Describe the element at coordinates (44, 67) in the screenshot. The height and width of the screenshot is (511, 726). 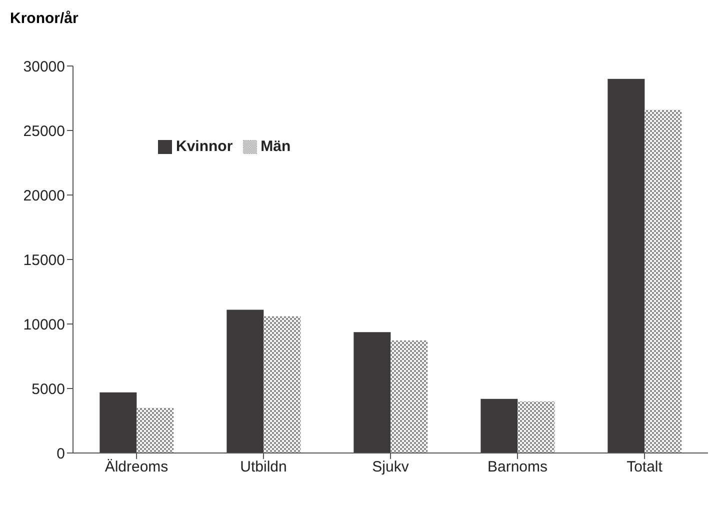
I see `y-tick-label: 30000` at that location.